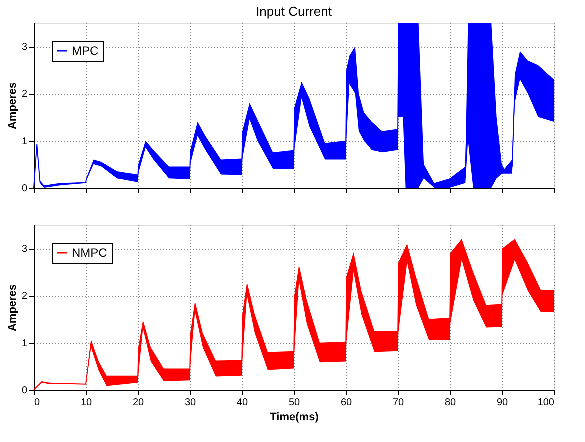  What do you see at coordinates (138, 403) in the screenshot?
I see `x-tick-label: 20` at bounding box center [138, 403].